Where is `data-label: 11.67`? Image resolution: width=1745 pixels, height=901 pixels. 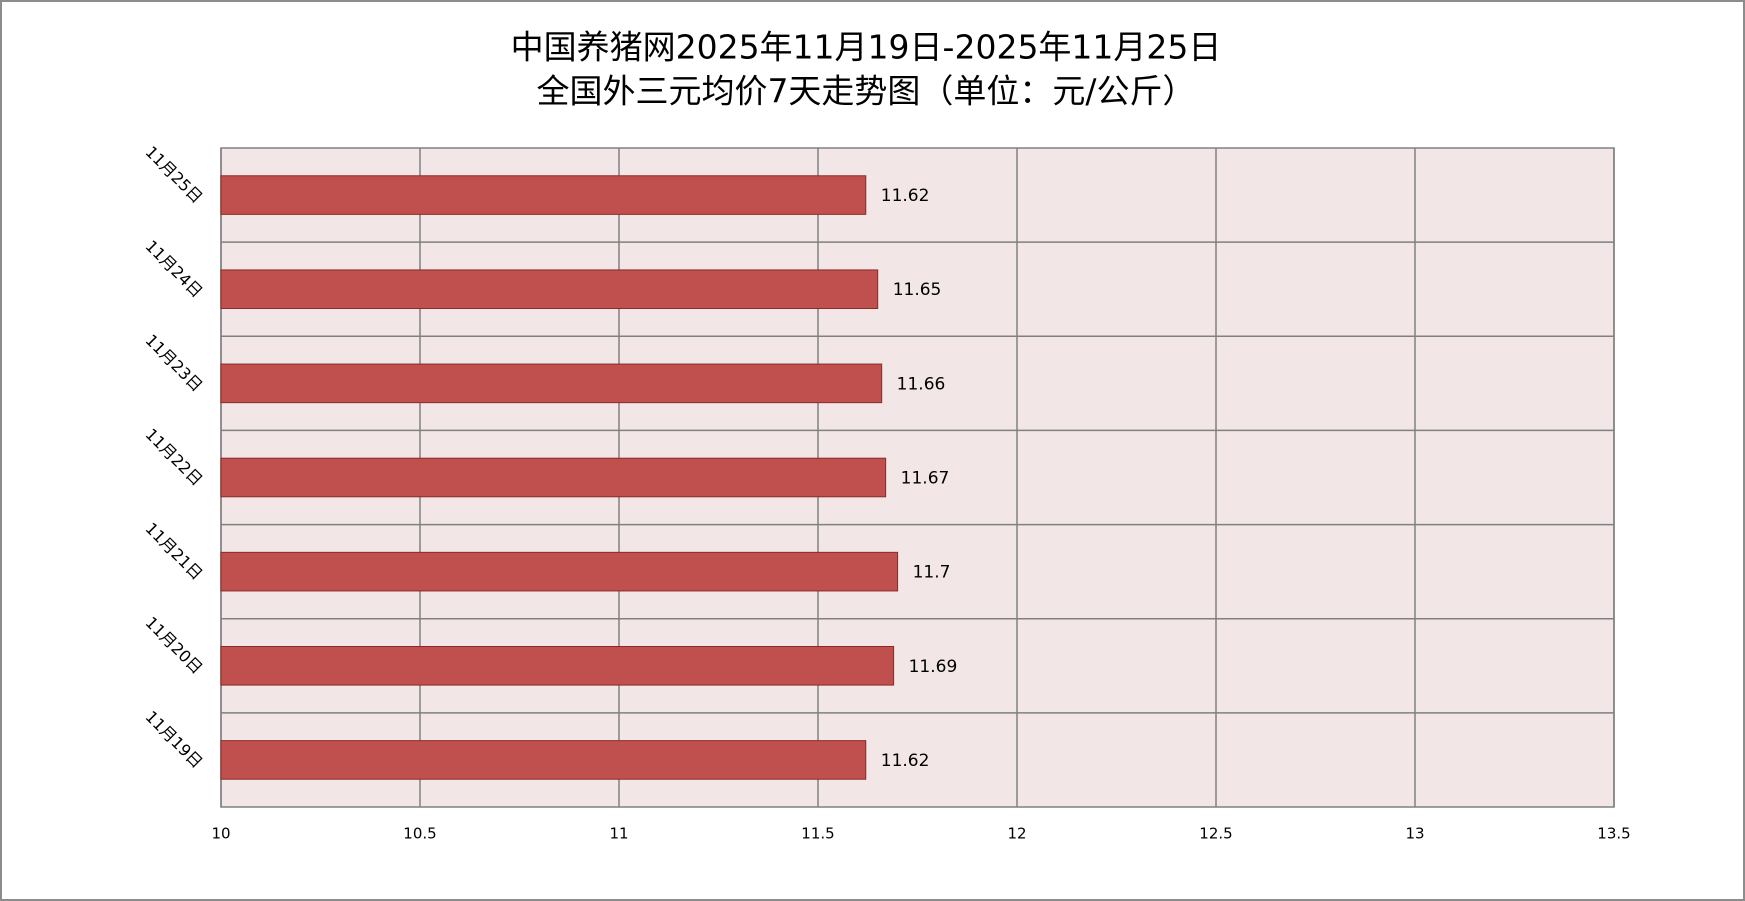 data-label: 11.67 is located at coordinates (925, 479).